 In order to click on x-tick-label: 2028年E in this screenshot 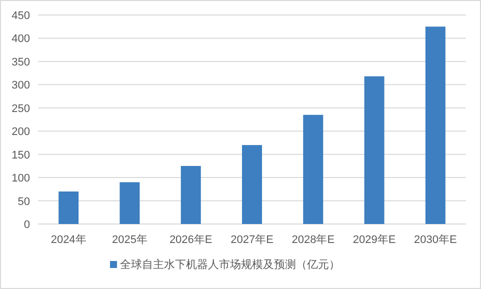, I will do `click(313, 240)`.